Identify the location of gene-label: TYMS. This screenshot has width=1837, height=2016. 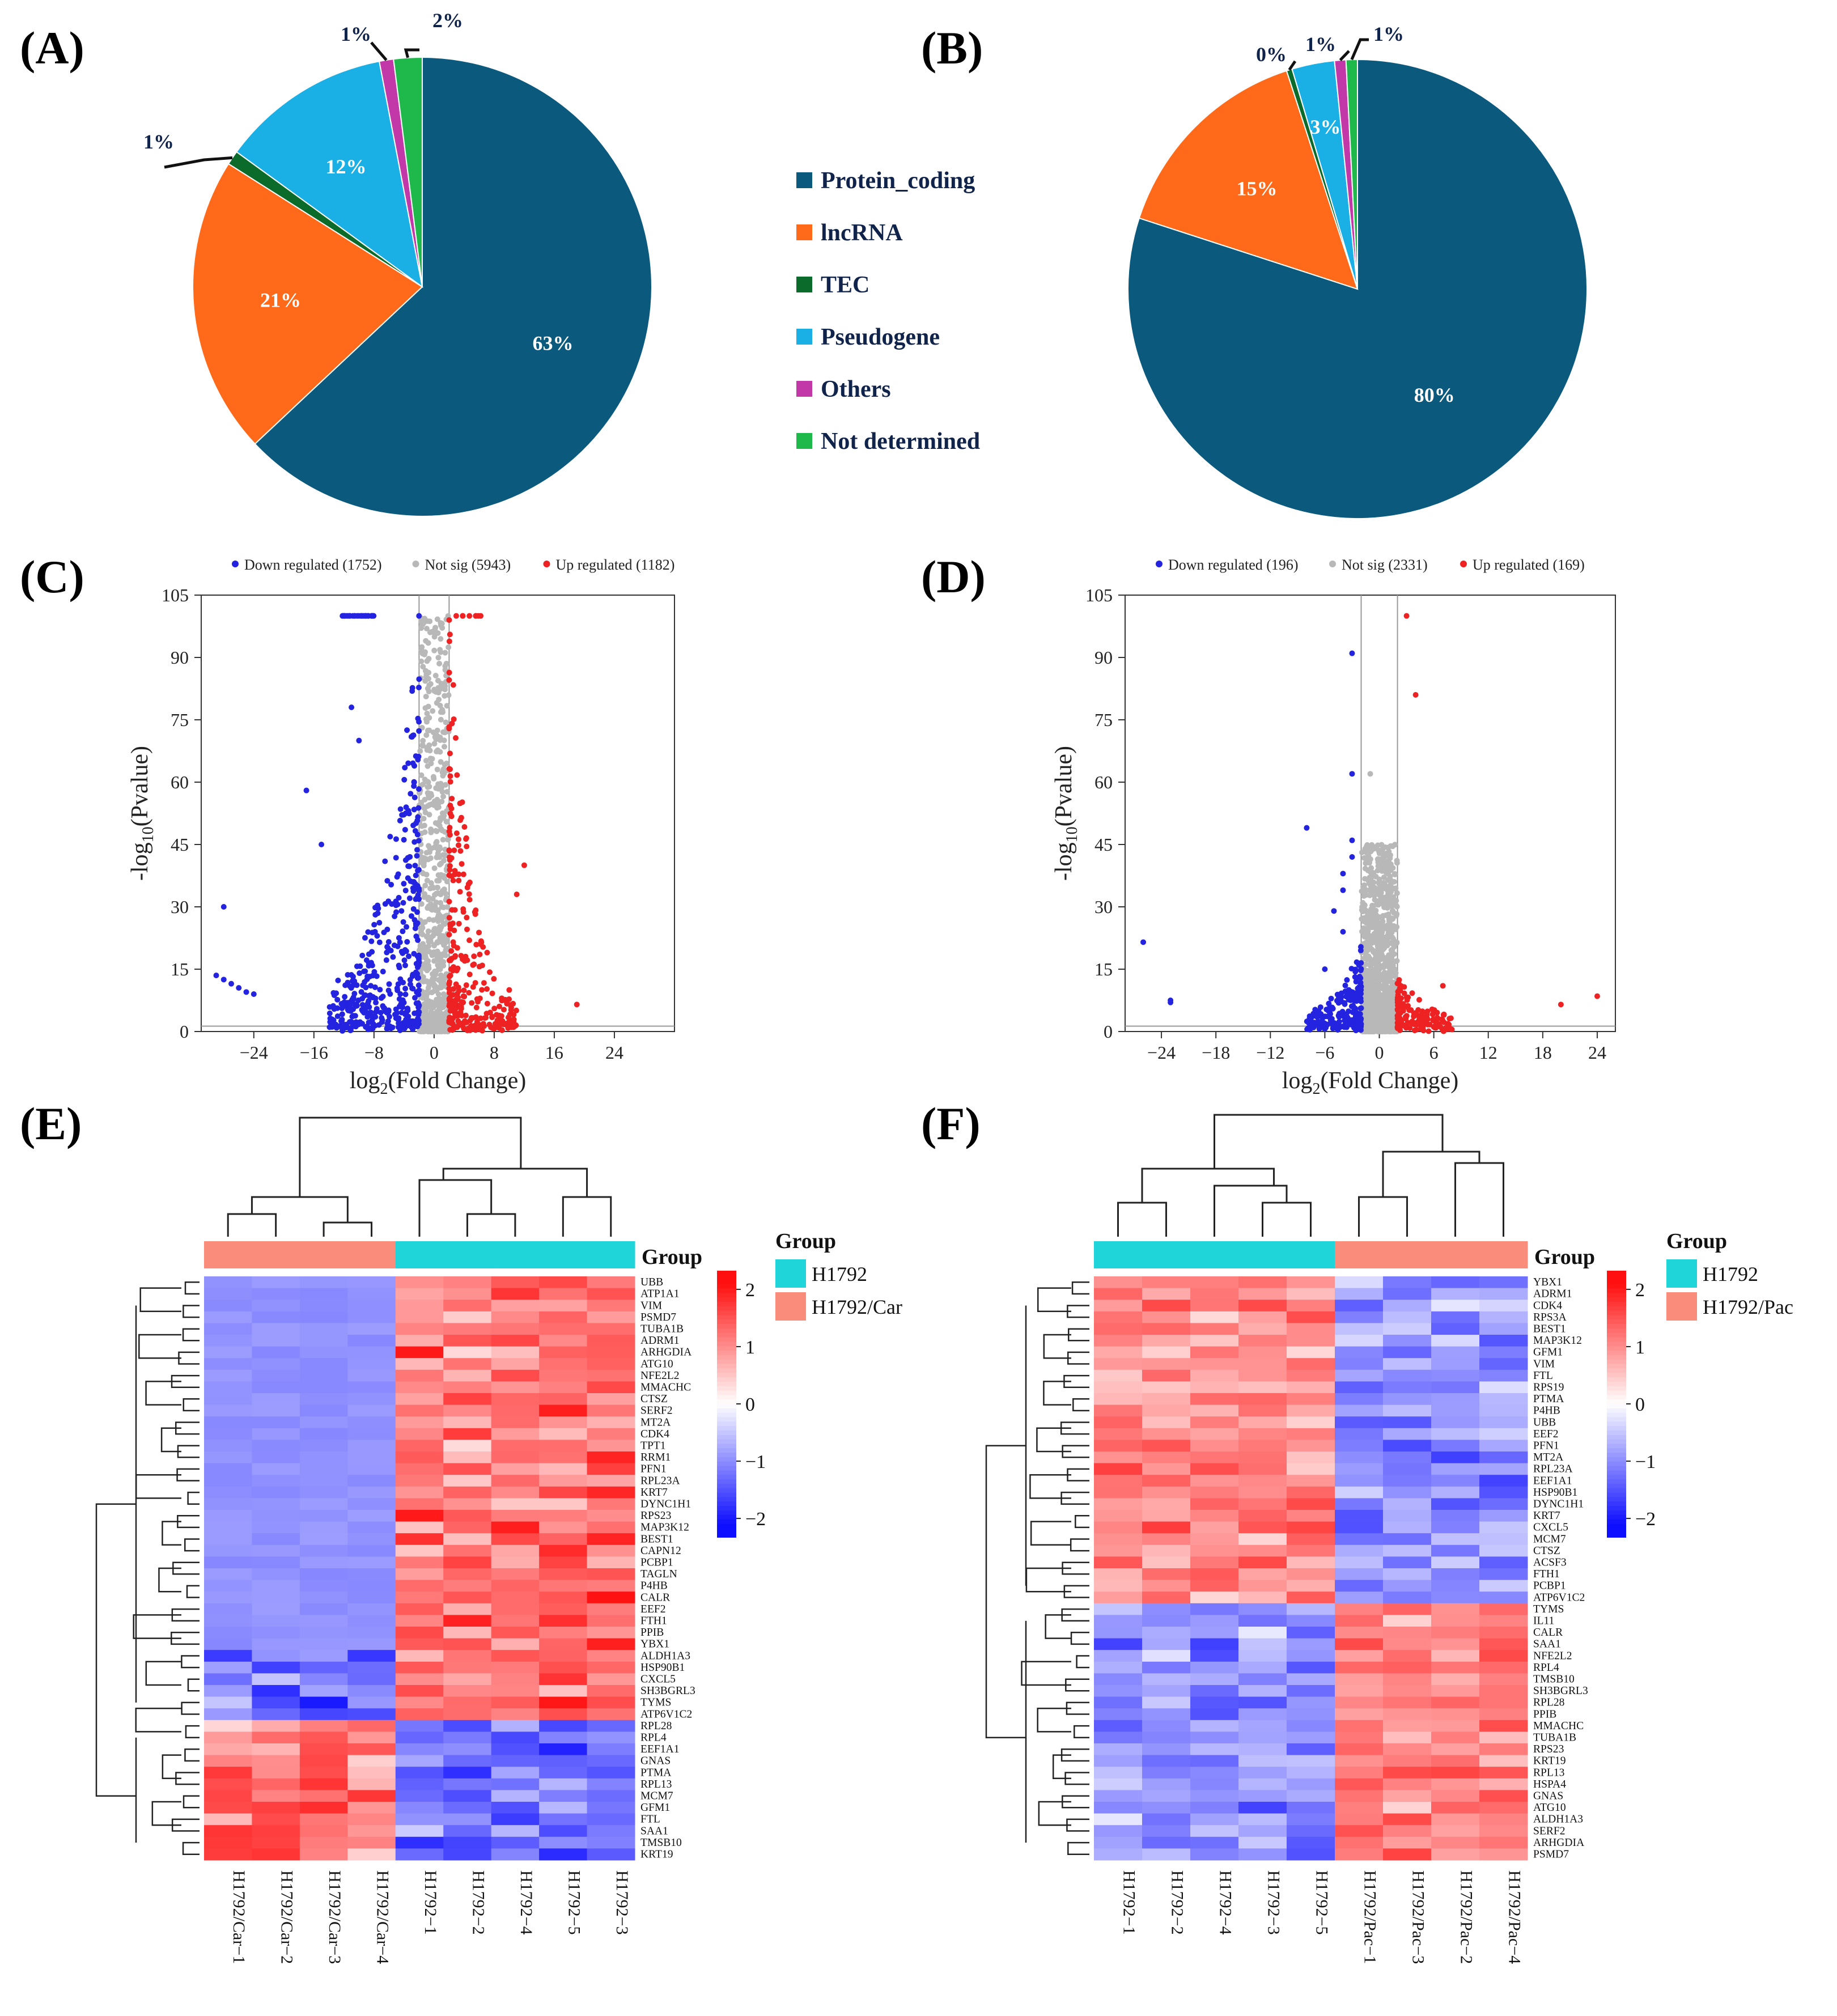
(655, 1703).